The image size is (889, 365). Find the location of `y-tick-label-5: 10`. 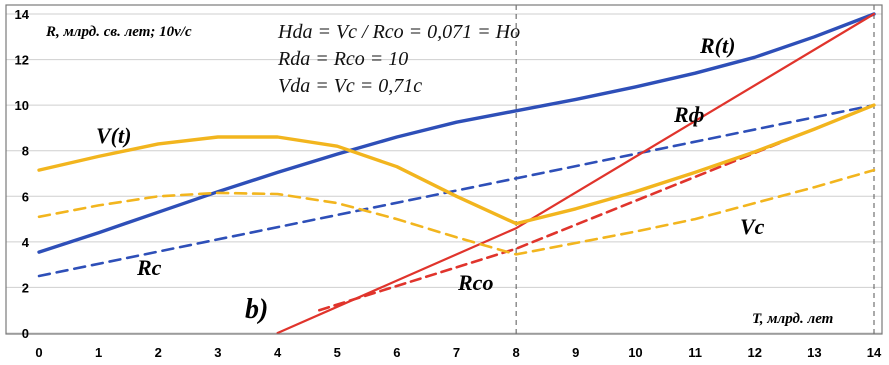

y-tick-label-5: 10 is located at coordinates (22, 105).